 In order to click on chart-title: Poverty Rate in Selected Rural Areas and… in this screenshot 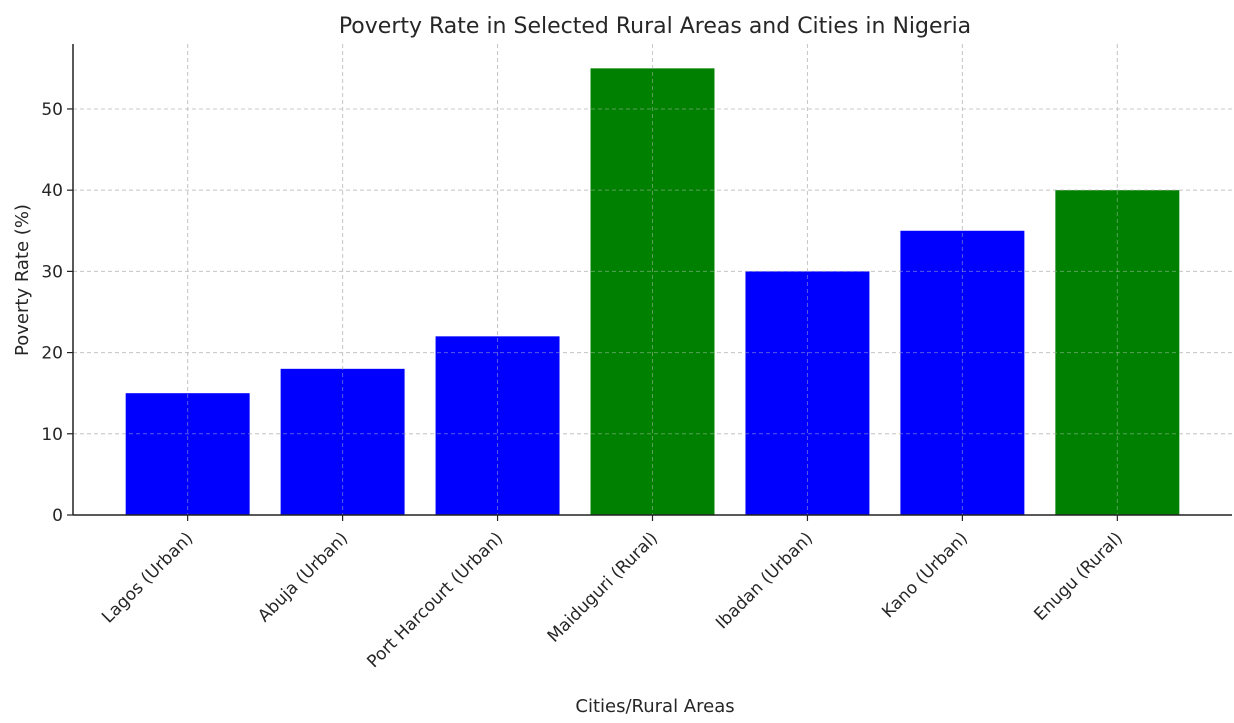, I will do `click(655, 26)`.